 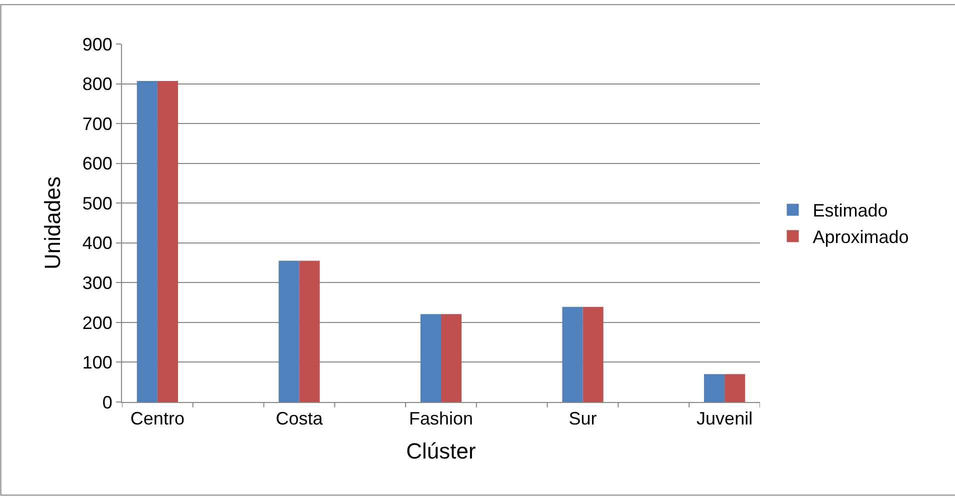 What do you see at coordinates (97, 322) in the screenshot?
I see `y-tick-label: 200` at bounding box center [97, 322].